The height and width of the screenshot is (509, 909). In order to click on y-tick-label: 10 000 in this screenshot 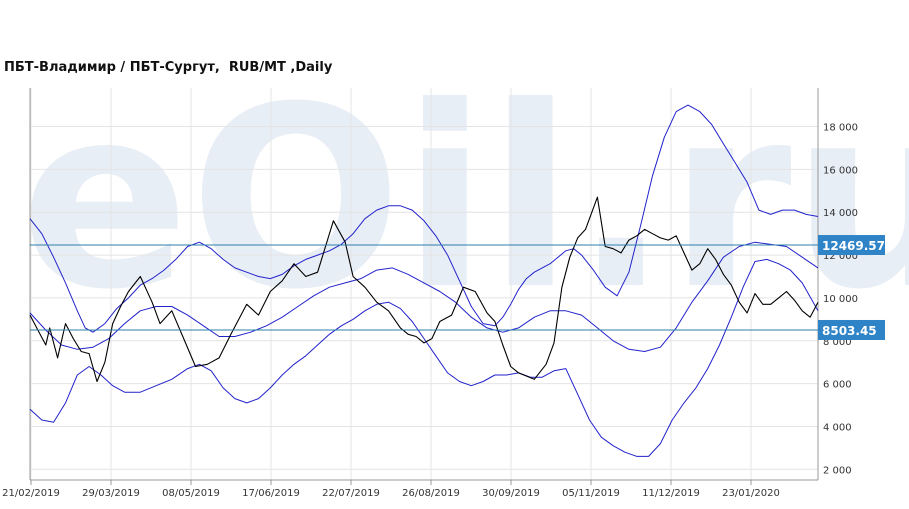, I will do `click(840, 299)`.